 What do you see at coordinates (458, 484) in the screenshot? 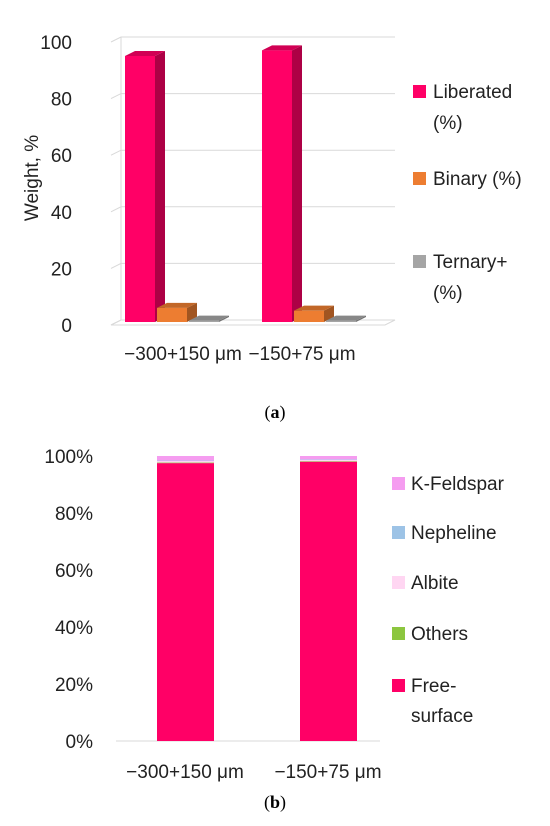
I see `chart-b-legend-label: K-Feldspar` at bounding box center [458, 484].